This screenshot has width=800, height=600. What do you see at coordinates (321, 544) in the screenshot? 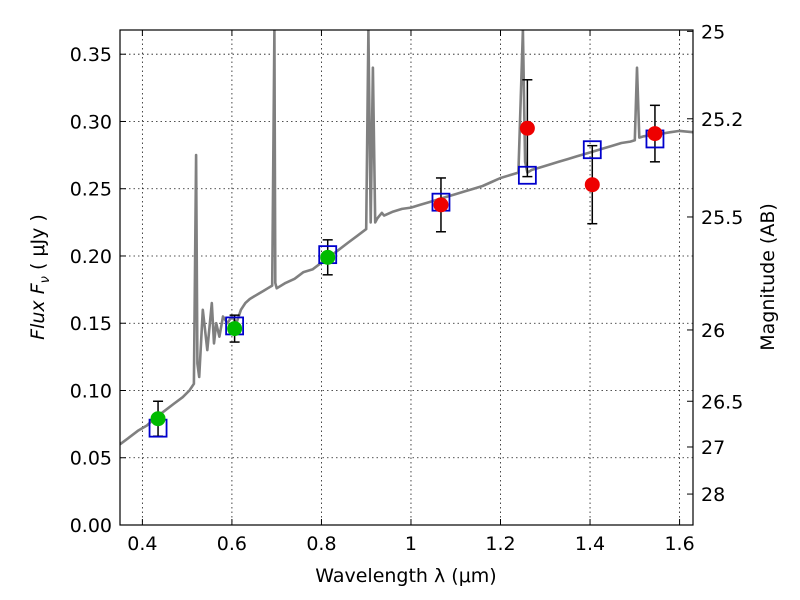
I see `x-tick-label: 0.8` at bounding box center [321, 544].